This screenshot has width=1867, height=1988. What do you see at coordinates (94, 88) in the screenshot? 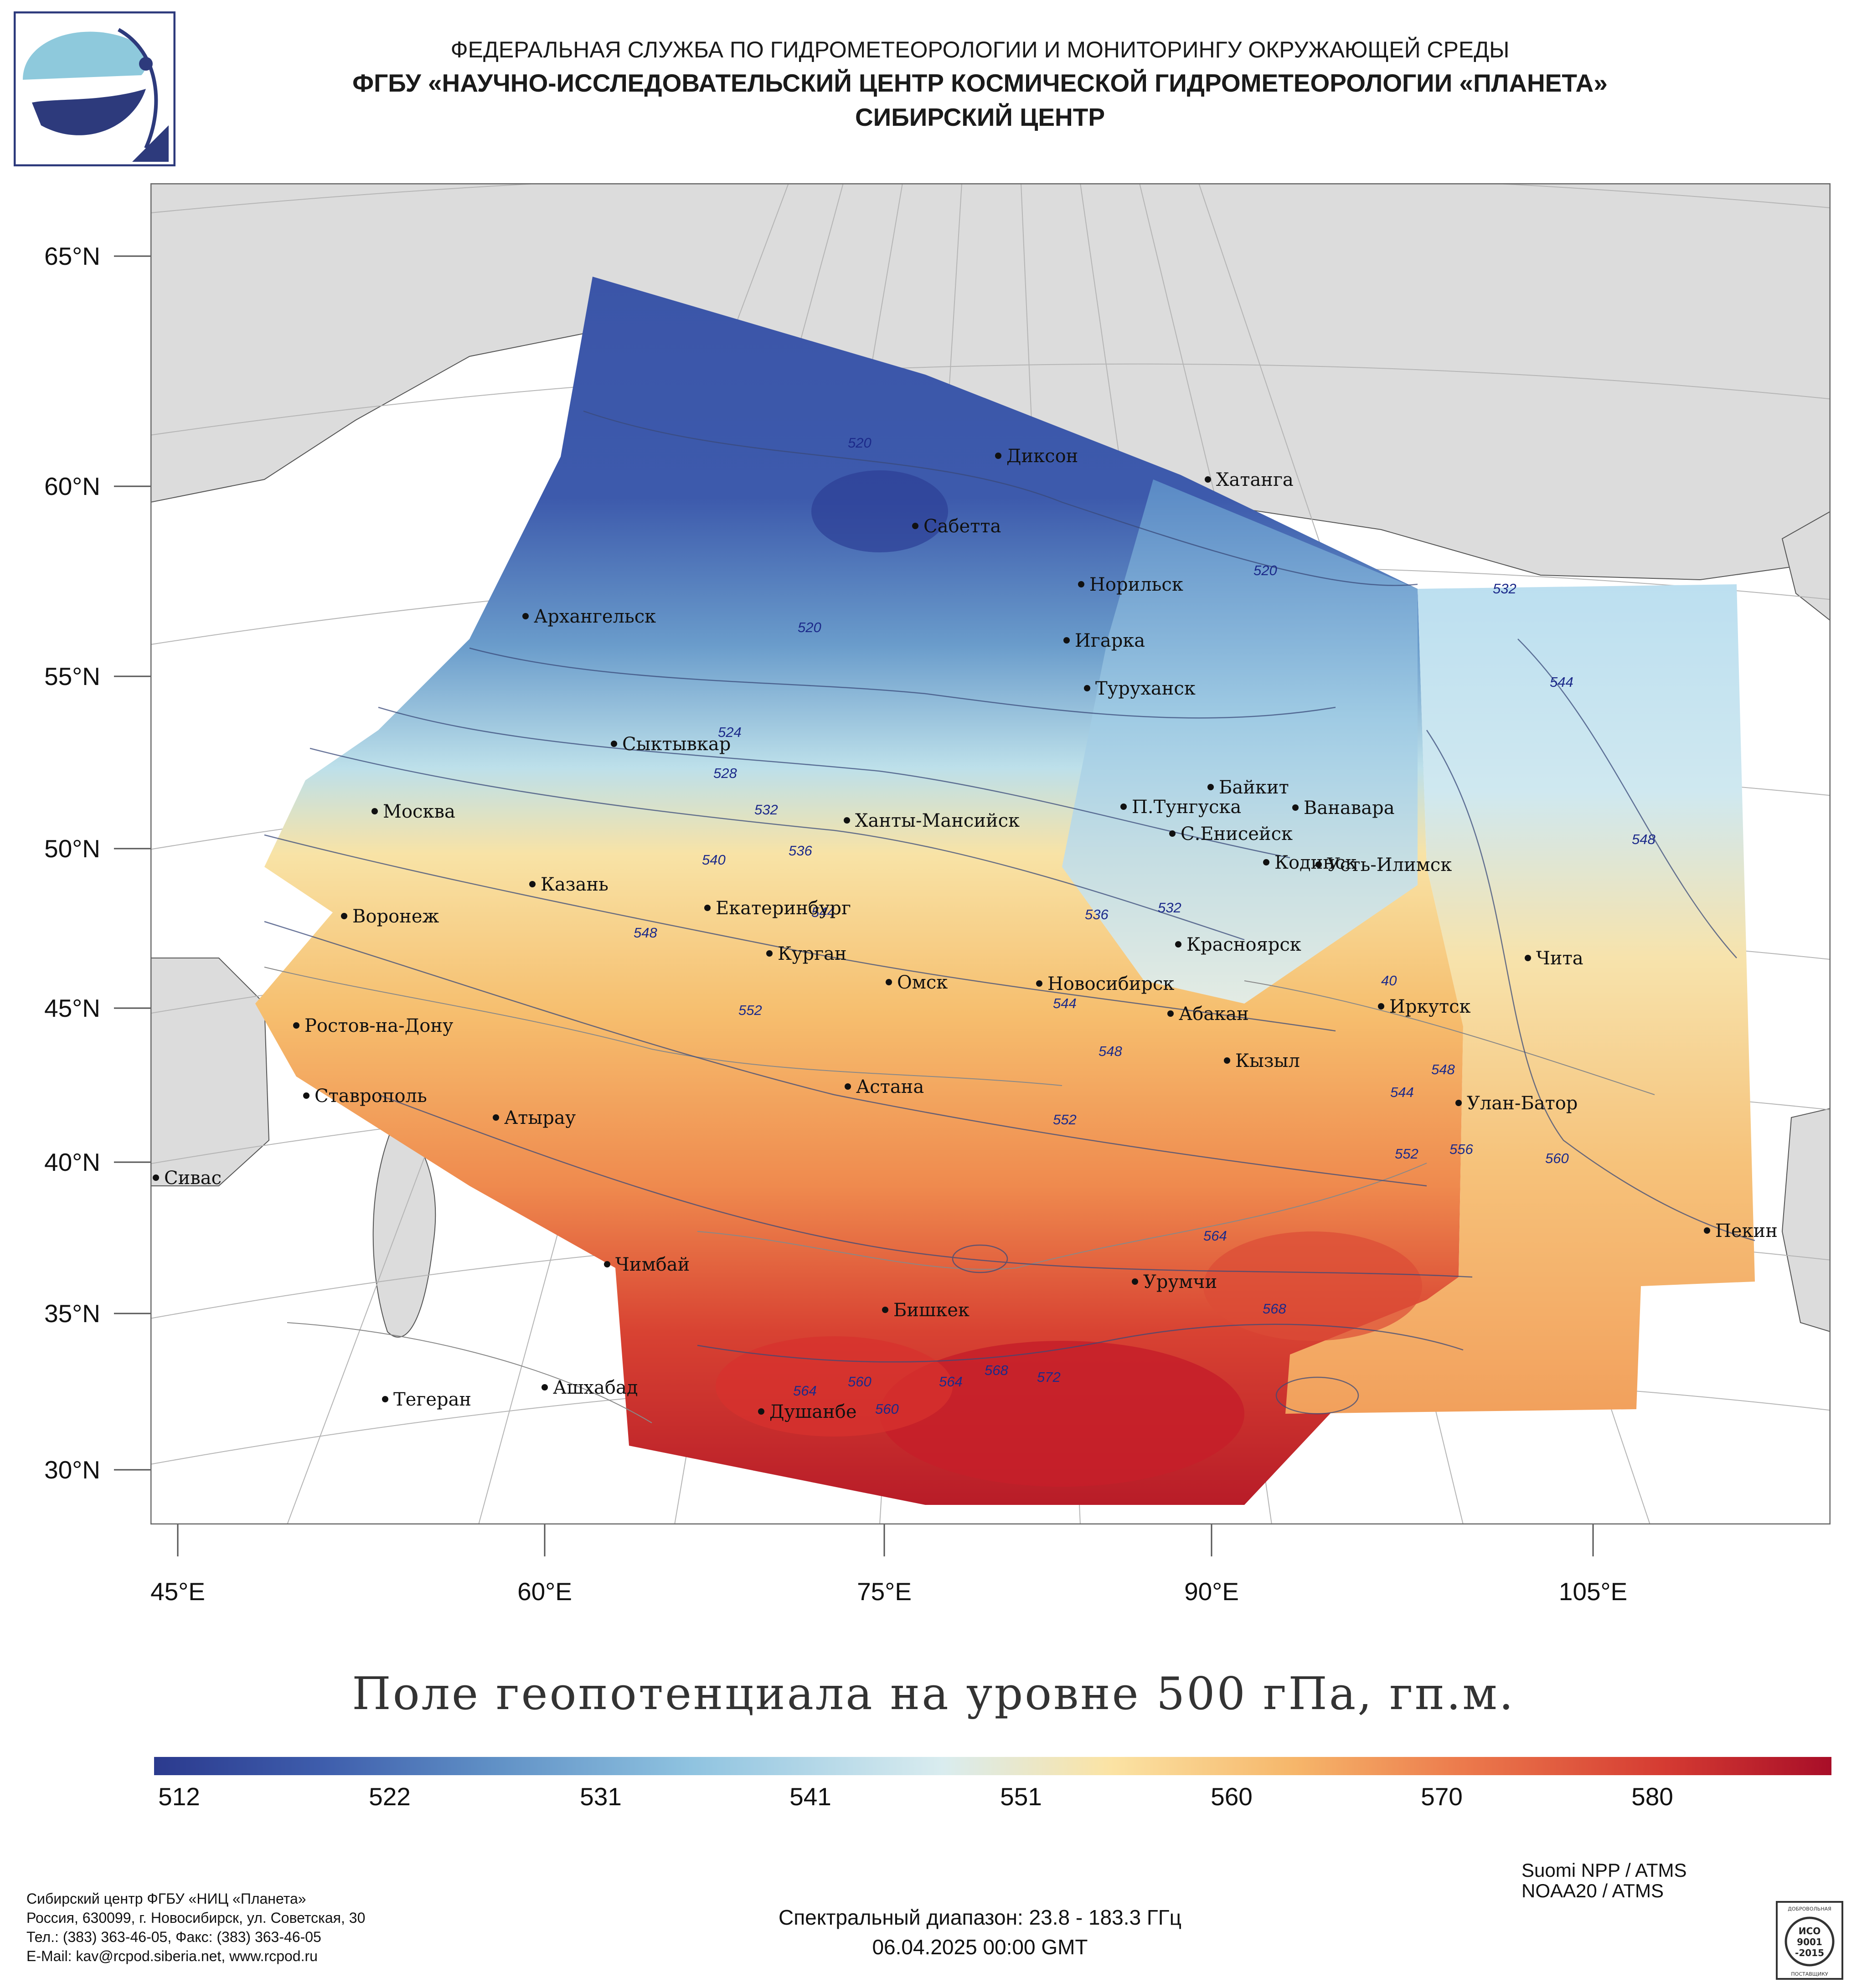
I see `planeta-logo-icon` at bounding box center [94, 88].